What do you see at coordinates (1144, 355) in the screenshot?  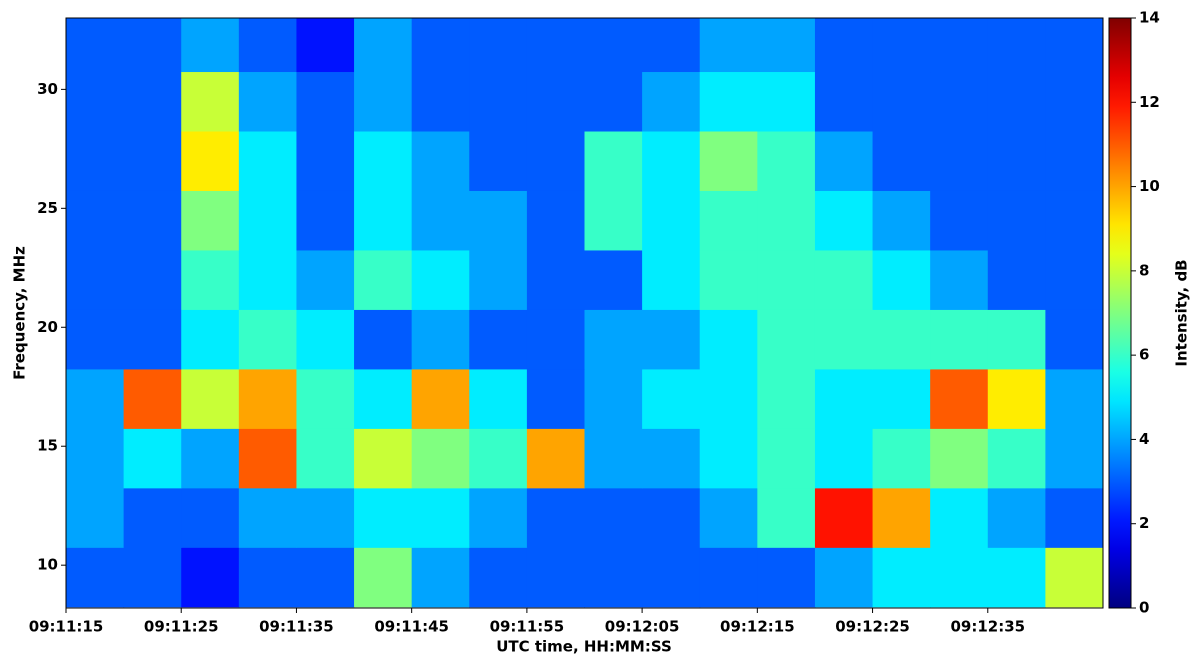 I see `colorbar-tick-label: 6` at bounding box center [1144, 355].